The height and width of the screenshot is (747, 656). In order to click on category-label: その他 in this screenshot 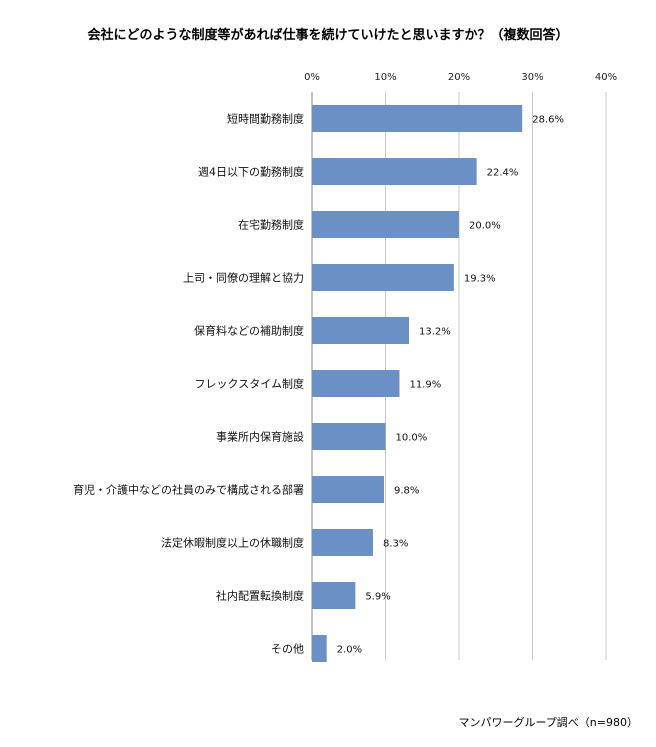, I will do `click(287, 649)`.